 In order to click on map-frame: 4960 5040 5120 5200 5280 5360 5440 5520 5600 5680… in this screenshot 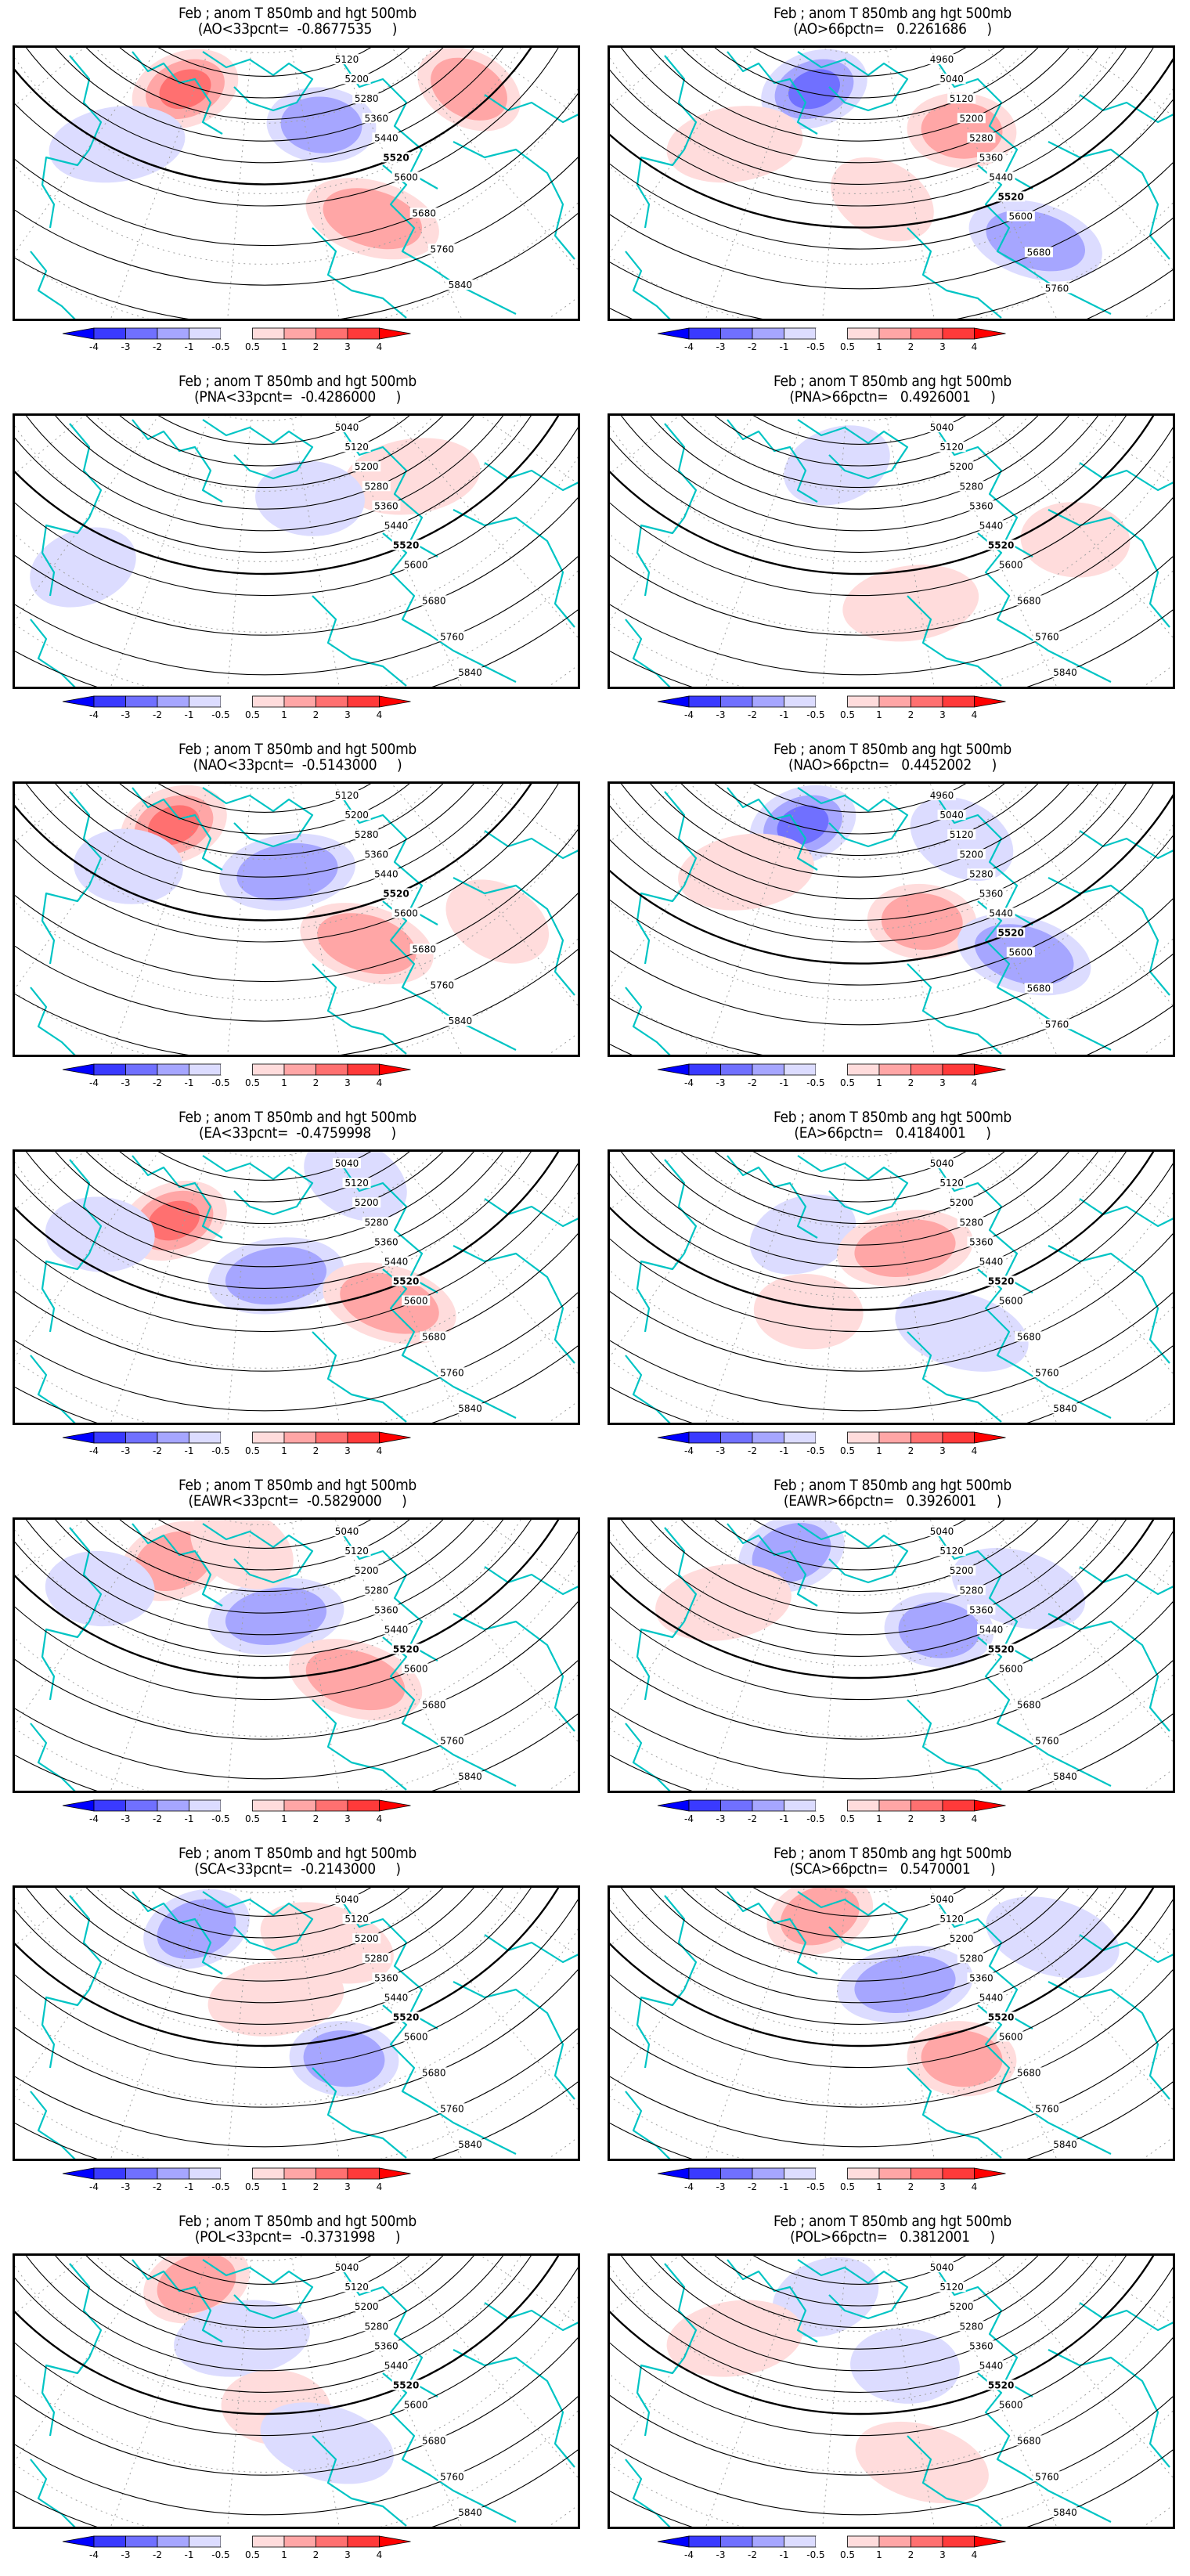, I will do `click(891, 919)`.